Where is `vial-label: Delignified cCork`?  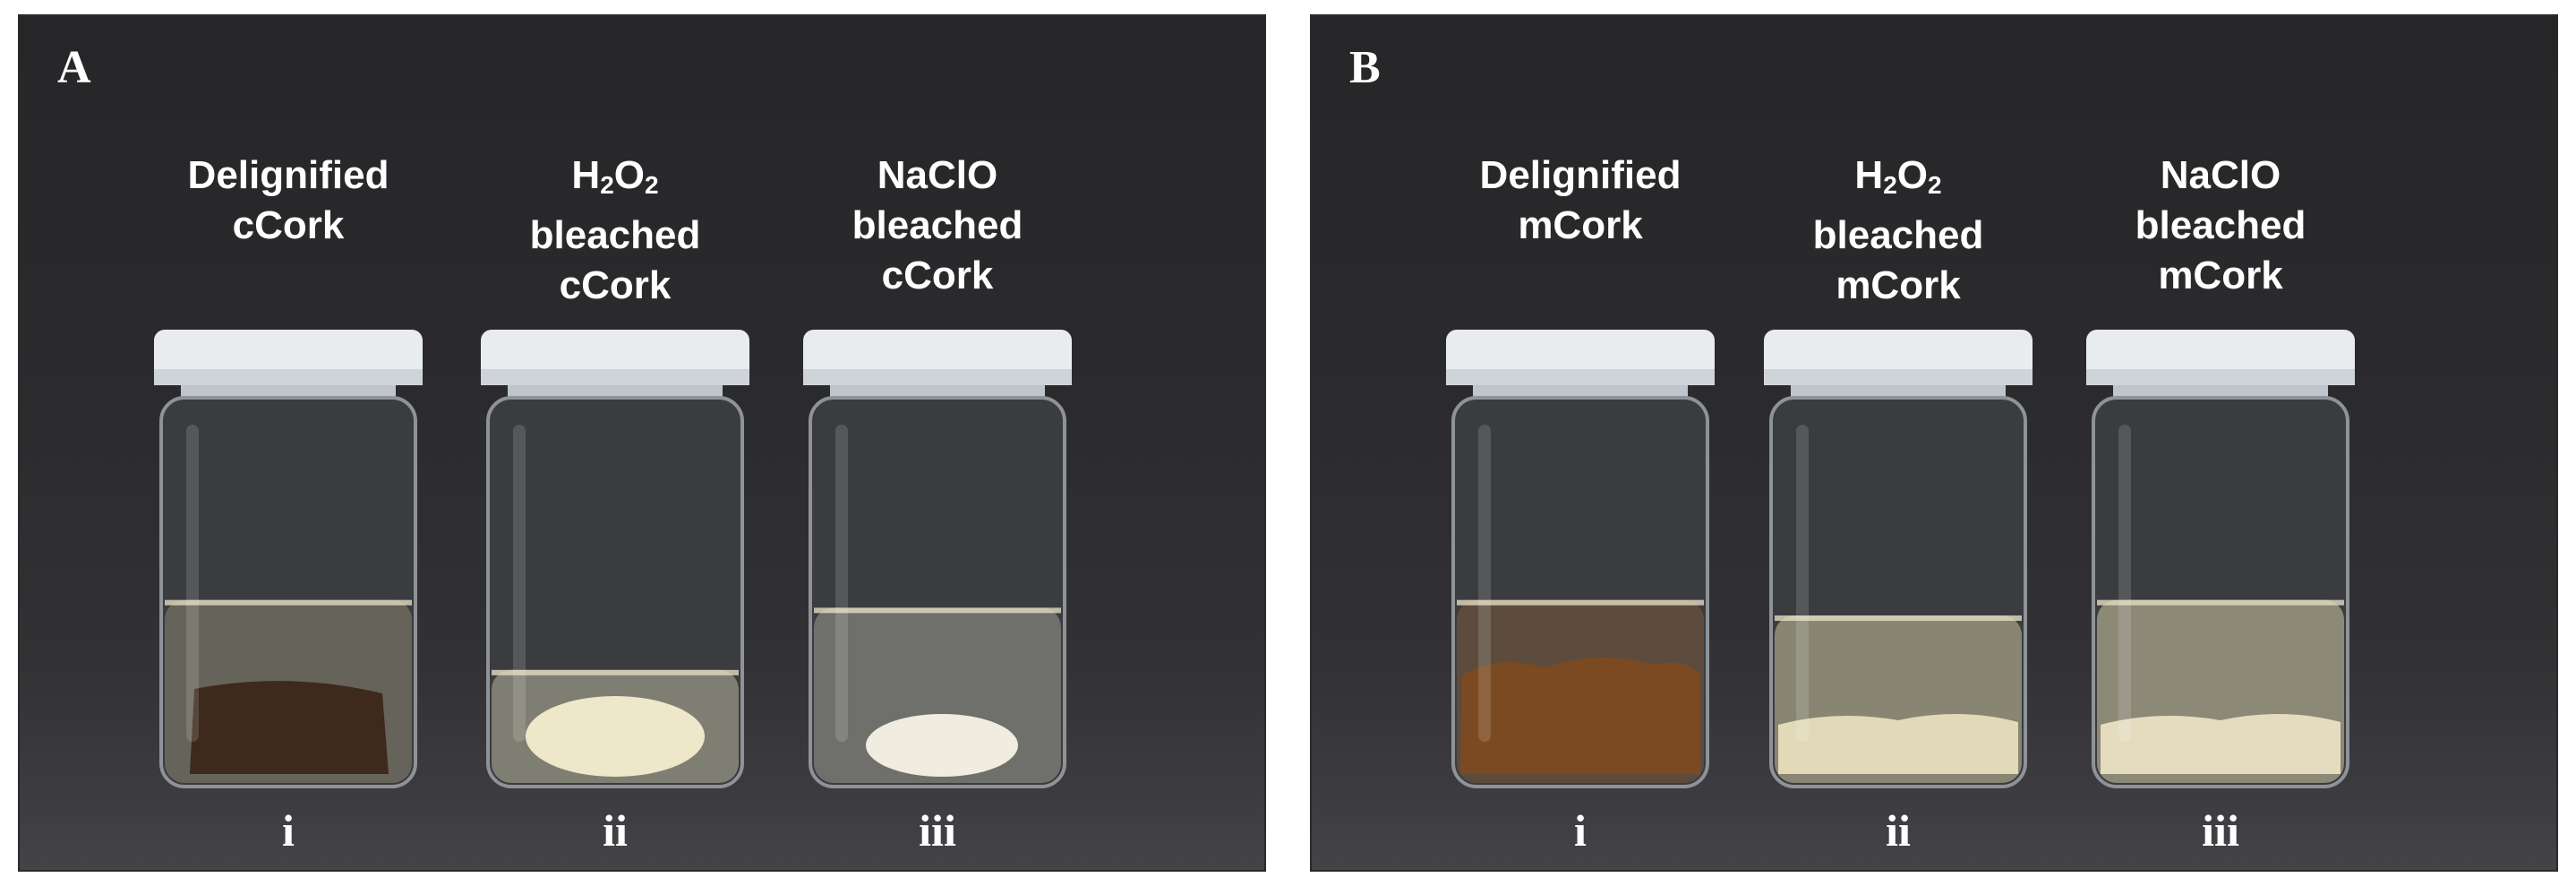 vial-label: Delignified cCork is located at coordinates (288, 201).